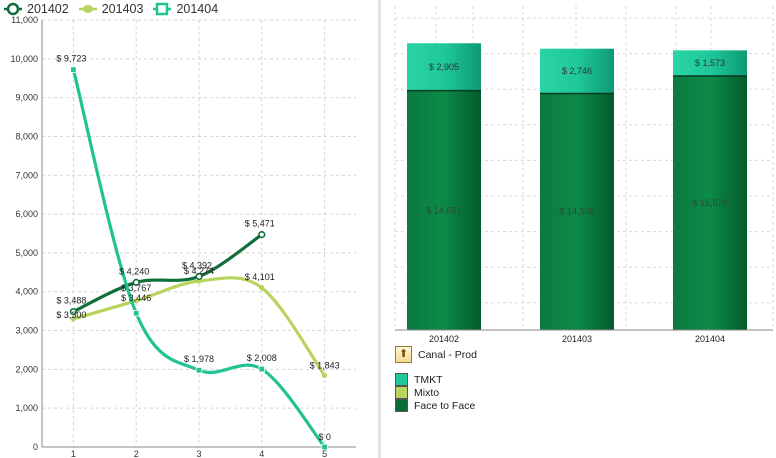 The height and width of the screenshot is (458, 776). I want to click on legend-item-201404: 201404, so click(185, 9).